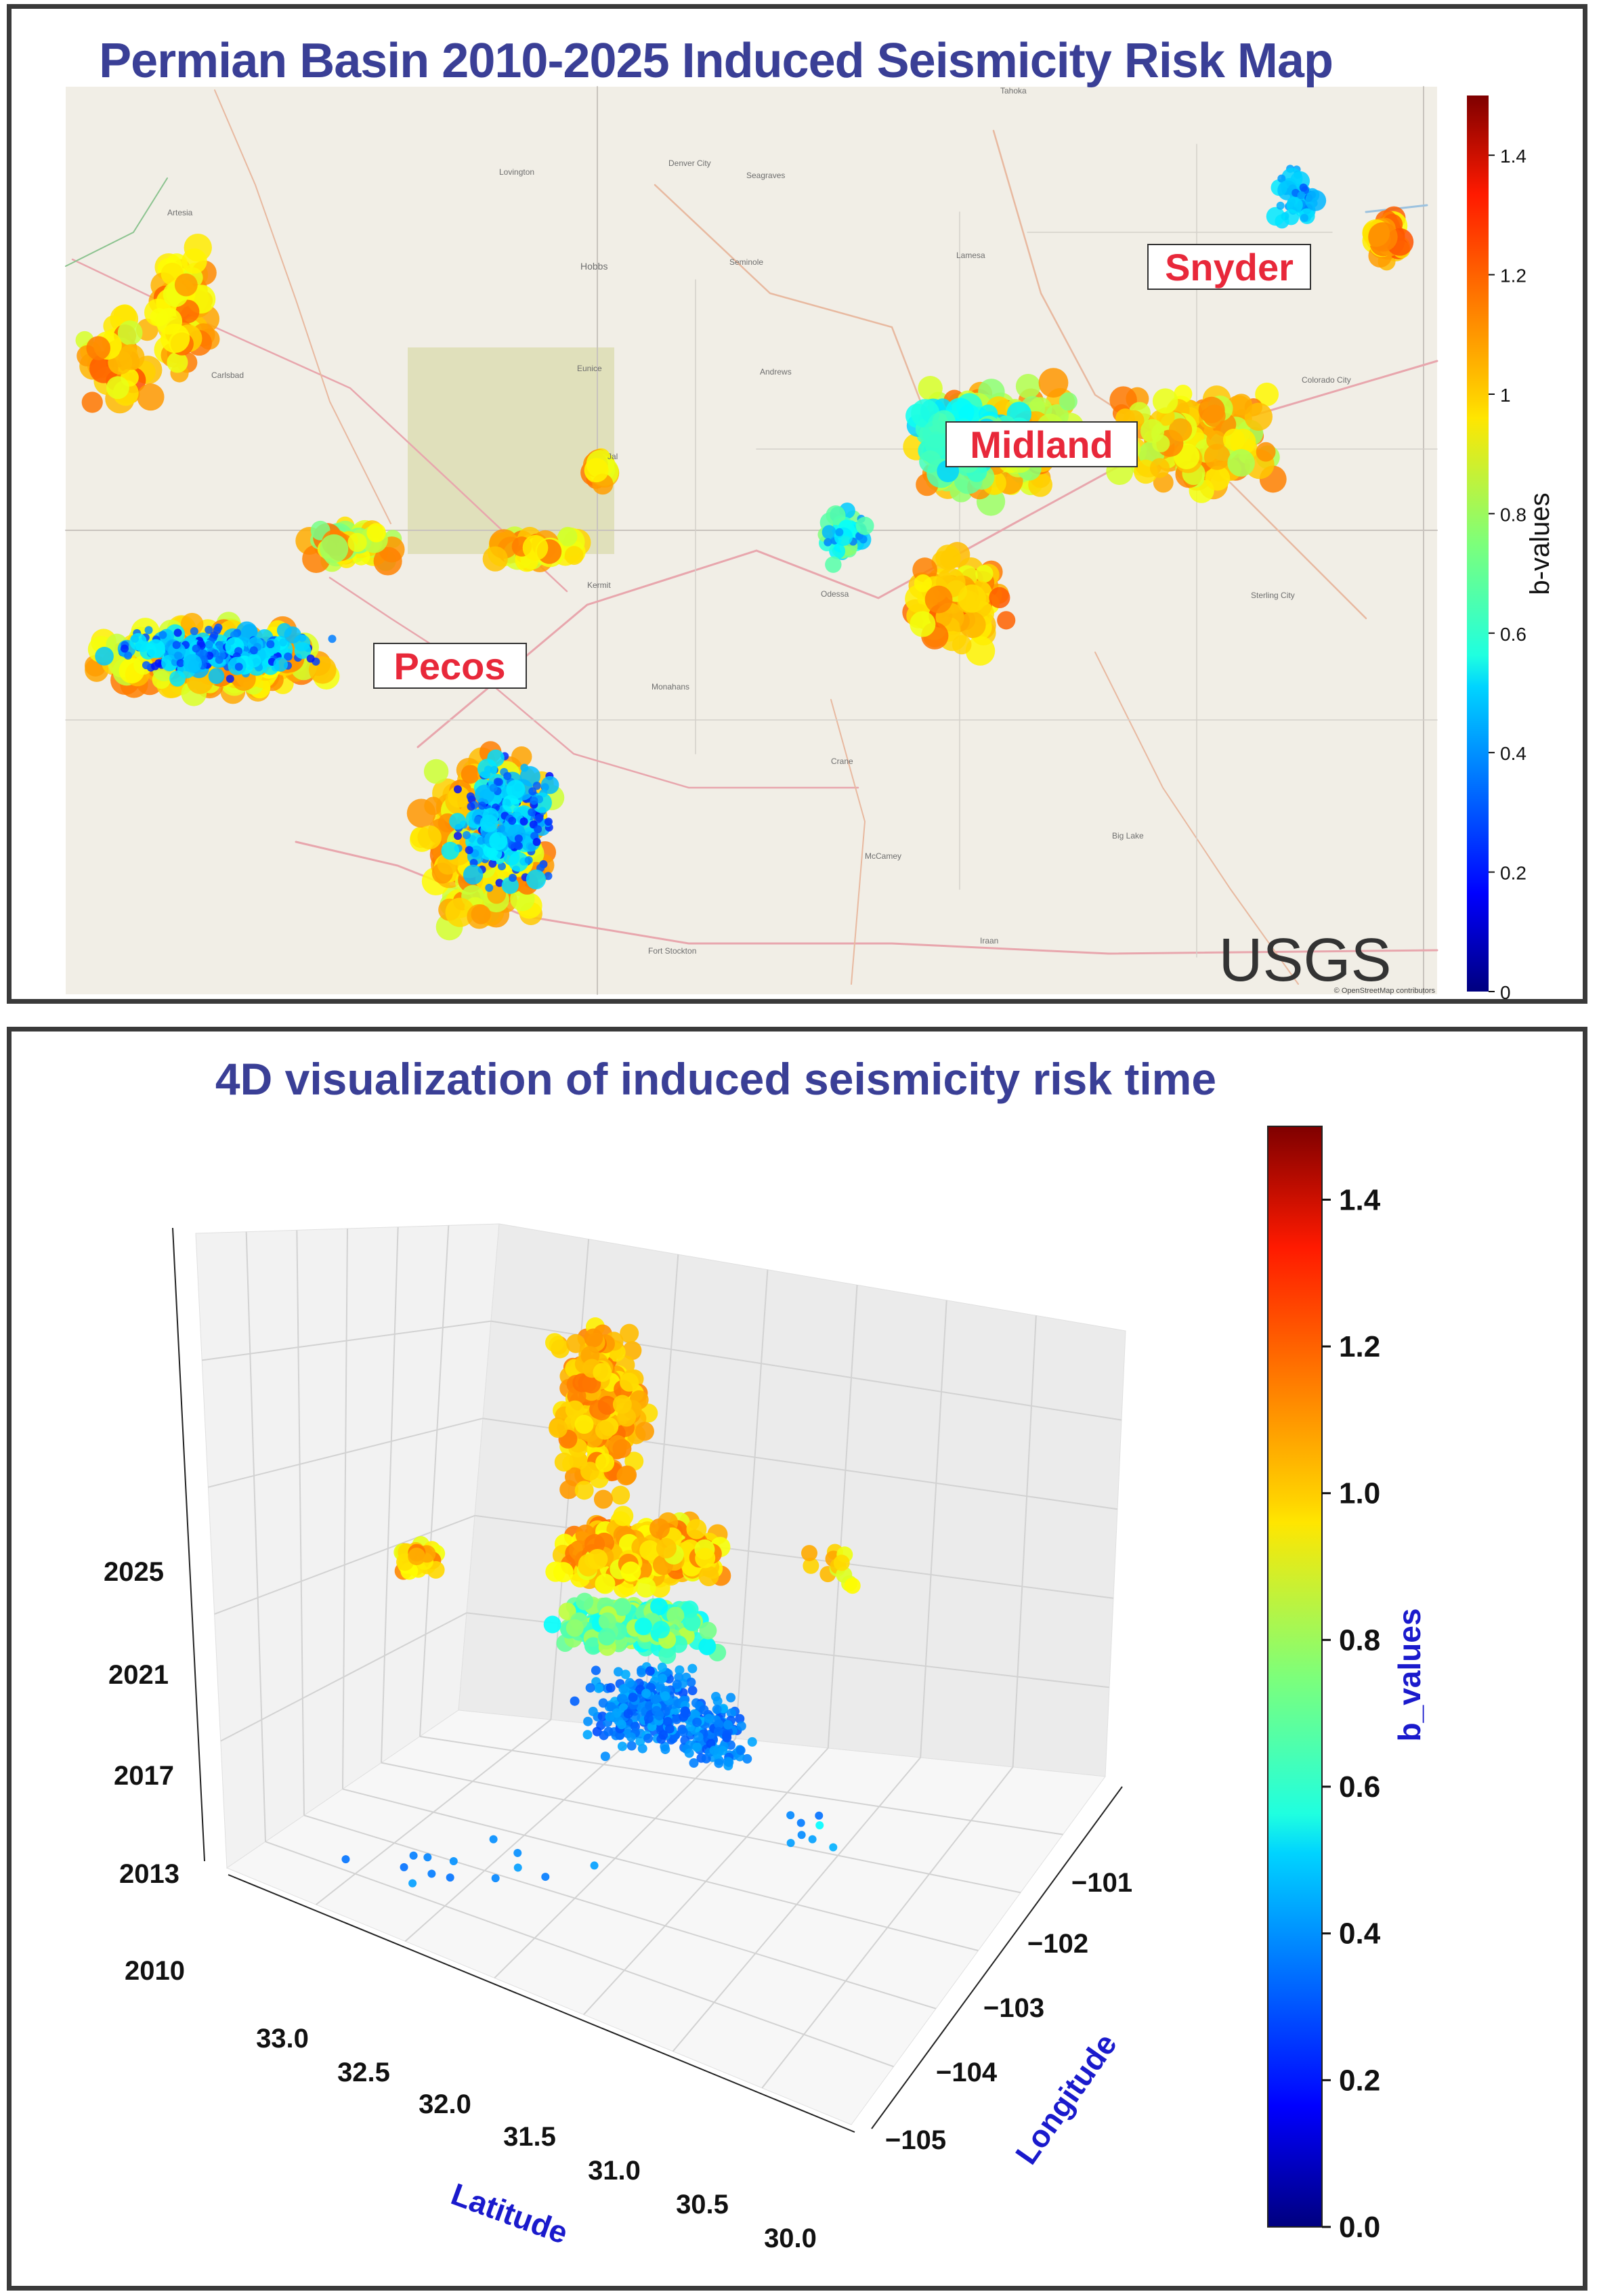 This screenshot has height=2296, width=1601. I want to click on latitude-tick: 33.0, so click(282, 2039).